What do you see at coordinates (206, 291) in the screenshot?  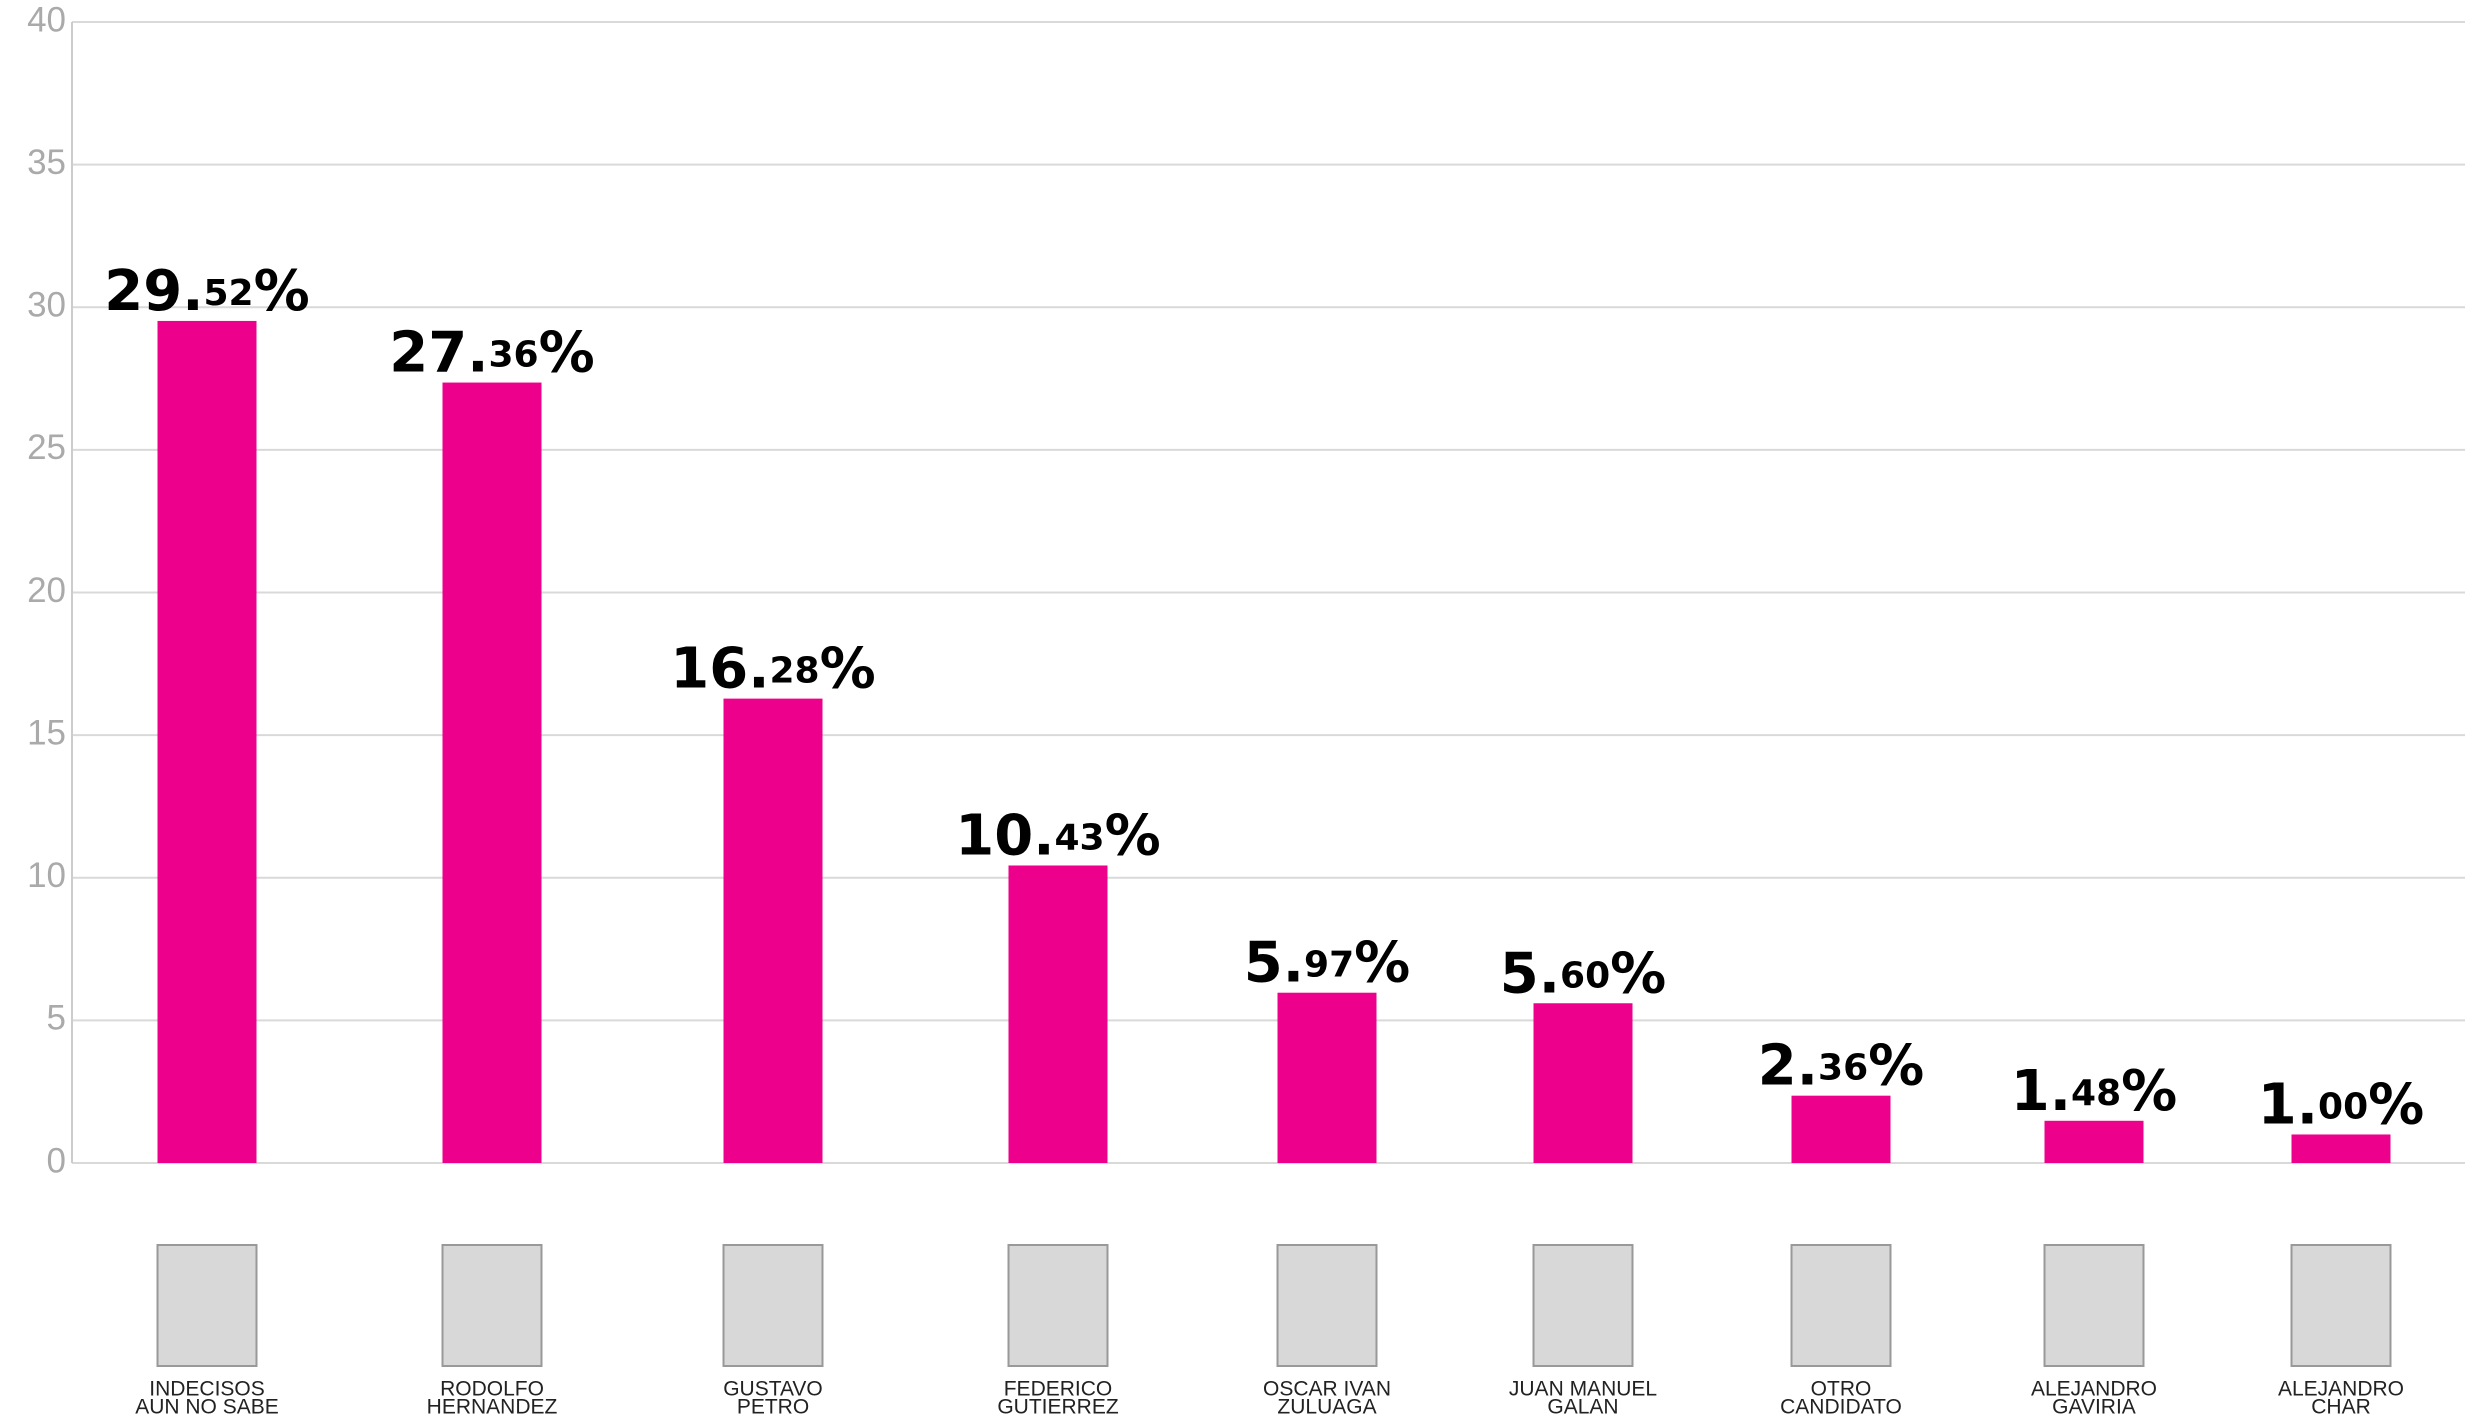 I see `value-label: 29.52%` at bounding box center [206, 291].